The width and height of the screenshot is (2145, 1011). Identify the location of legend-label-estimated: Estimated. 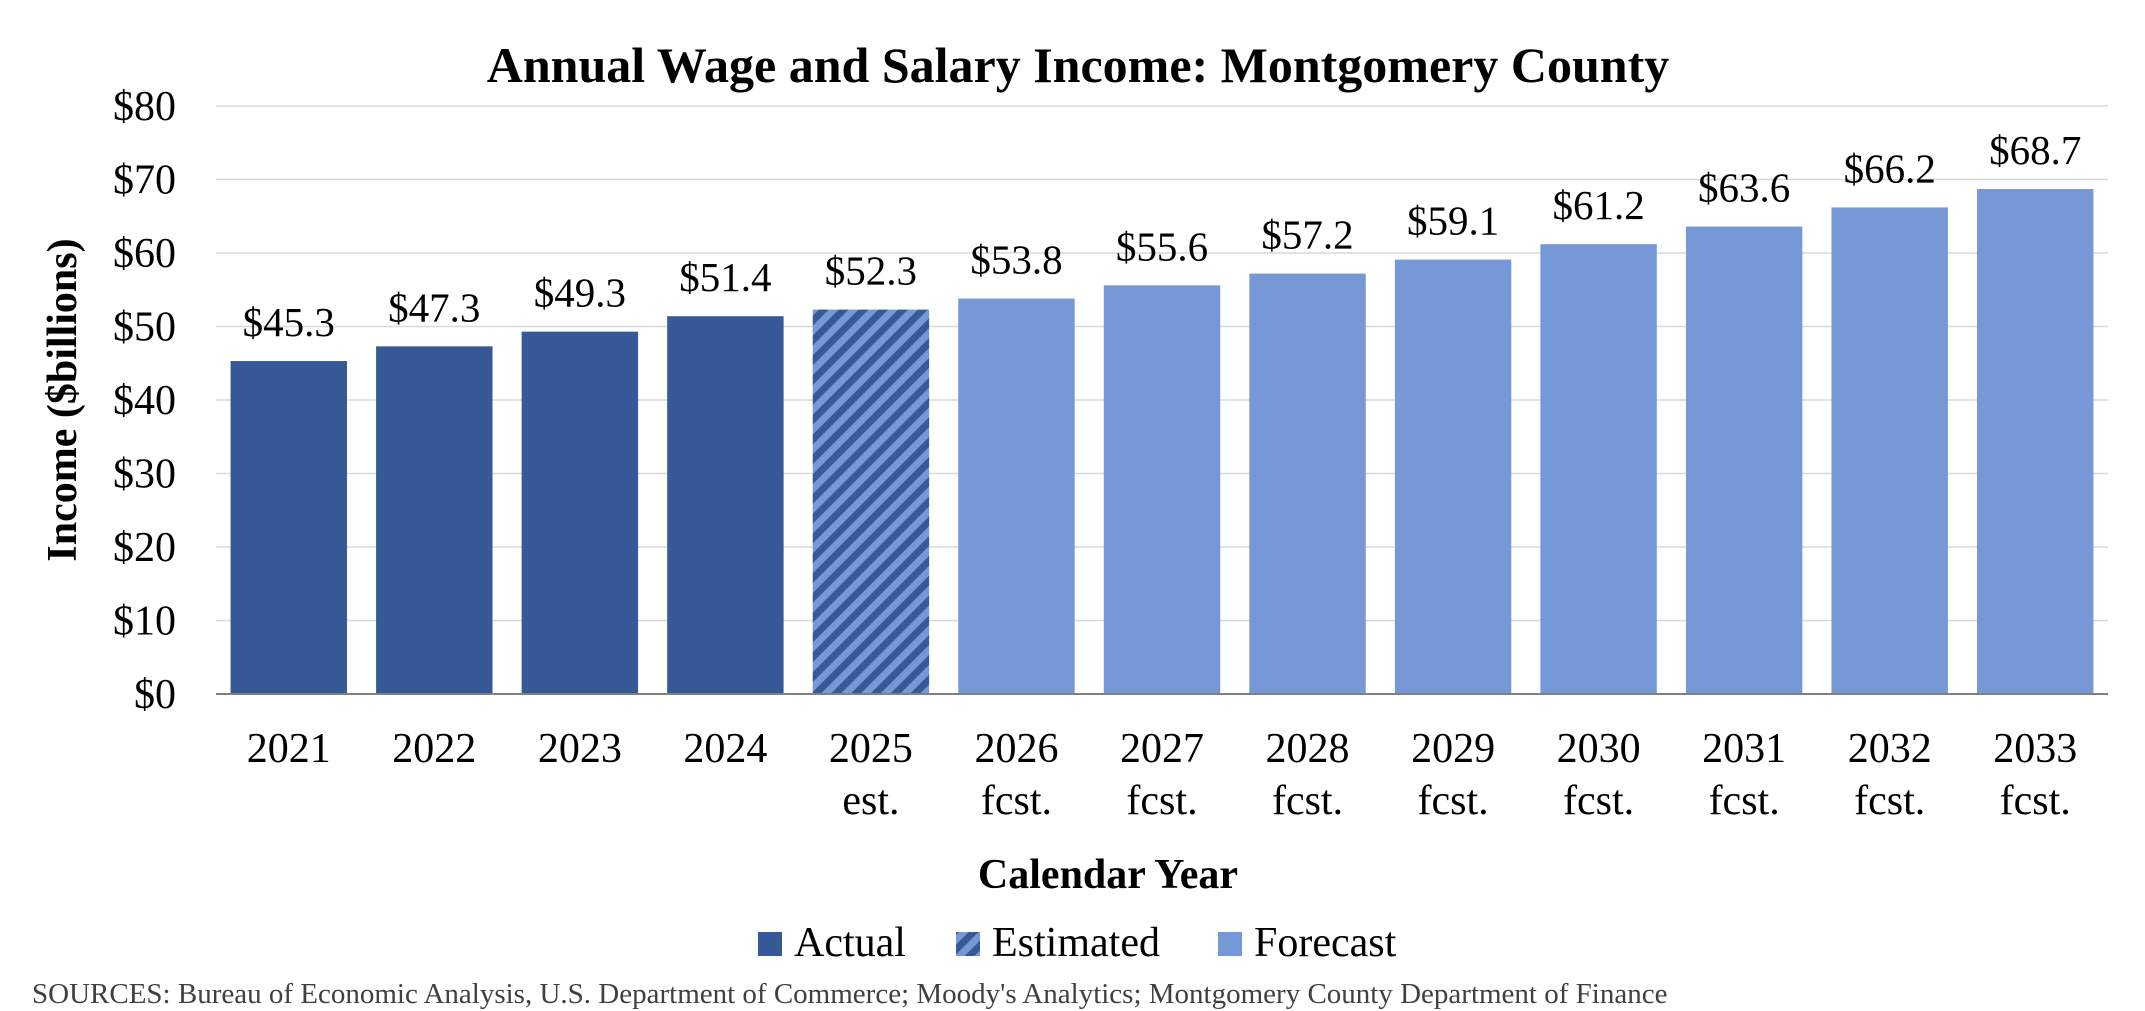
(1076, 943).